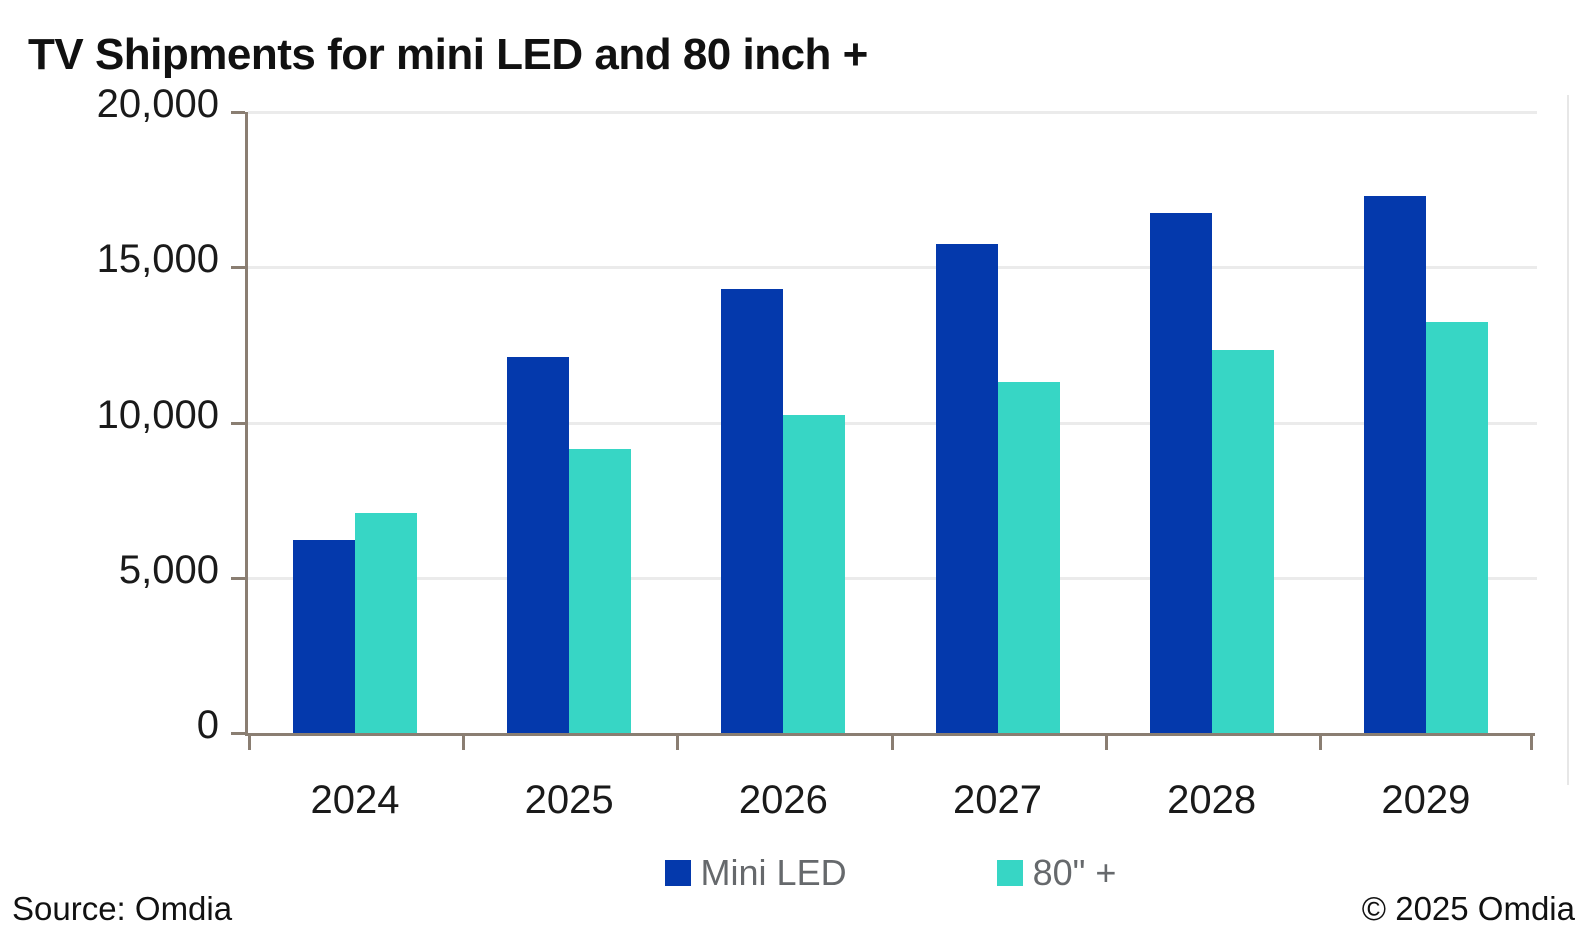 This screenshot has height=935, width=1581. What do you see at coordinates (1468, 908) in the screenshot?
I see `copyright-note: © 2025 Omdia` at bounding box center [1468, 908].